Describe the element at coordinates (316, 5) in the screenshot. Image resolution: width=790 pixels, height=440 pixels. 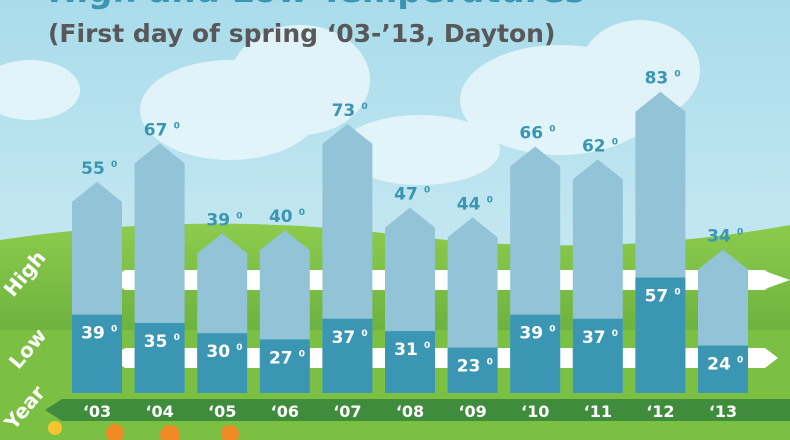
I see `chart-title: High and Low Temperatures` at that location.